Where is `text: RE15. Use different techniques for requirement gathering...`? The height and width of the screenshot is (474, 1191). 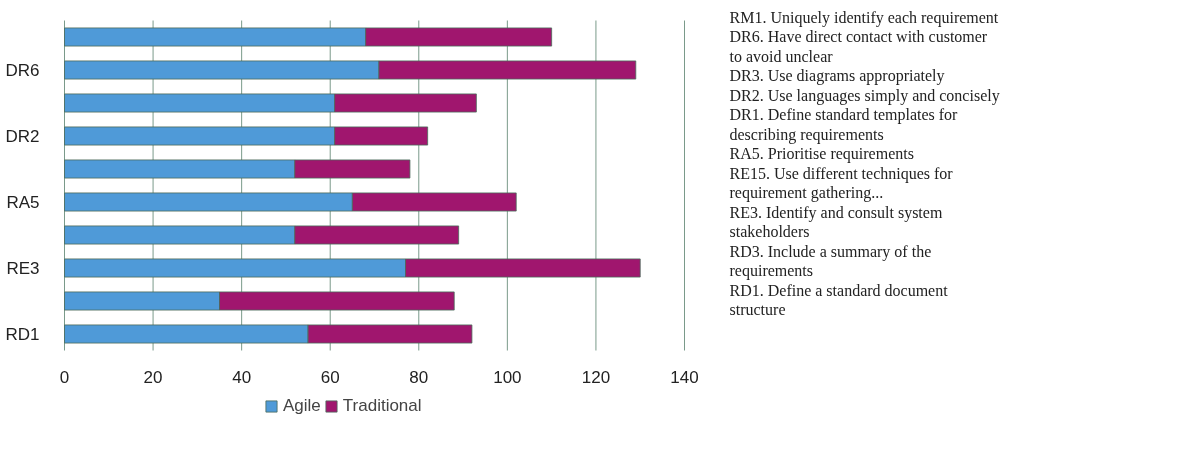
text: RE15. Use different techniques for requirement gathering... is located at coordinates (841, 183).